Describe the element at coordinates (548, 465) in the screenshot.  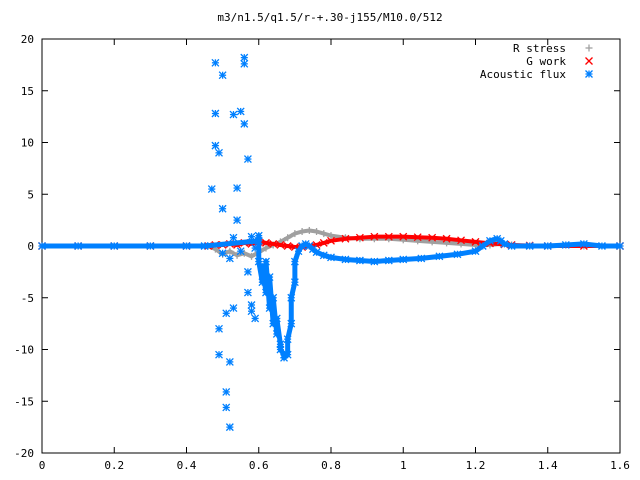
I see `x-tick-label: 1.4` at that location.